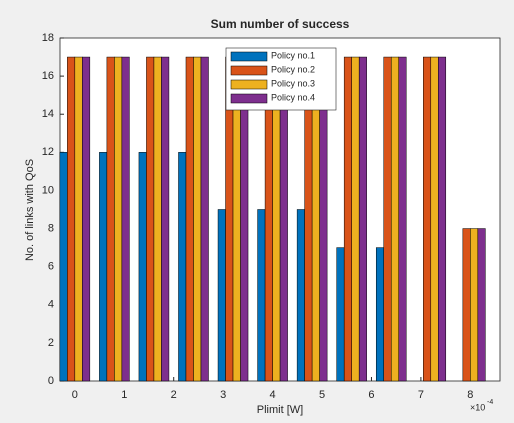  Describe the element at coordinates (293, 69) in the screenshot. I see `legend-label: Policy no.2` at that location.